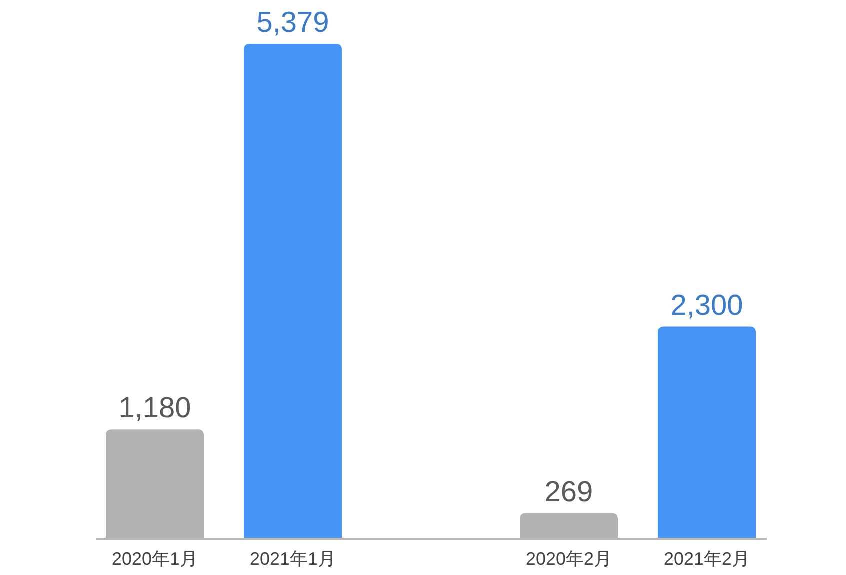 This screenshot has width=846, height=575. Describe the element at coordinates (155, 559) in the screenshot. I see `x-tick-label: 2020年1月` at that location.